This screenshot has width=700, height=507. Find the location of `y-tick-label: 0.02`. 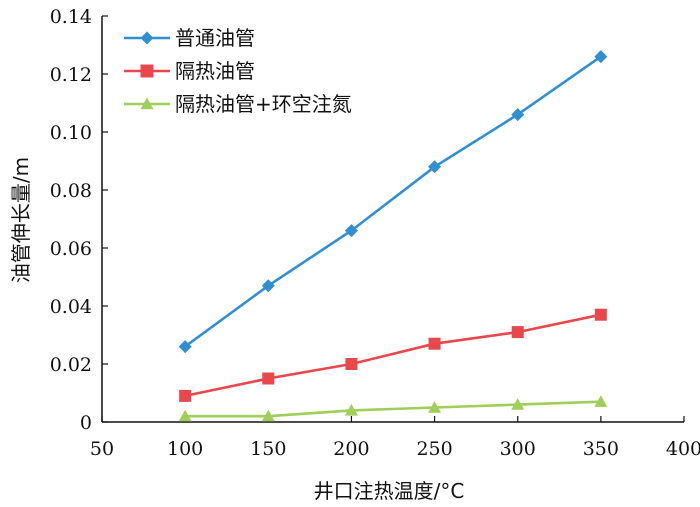

y-tick-label: 0.02 is located at coordinates (71, 365).